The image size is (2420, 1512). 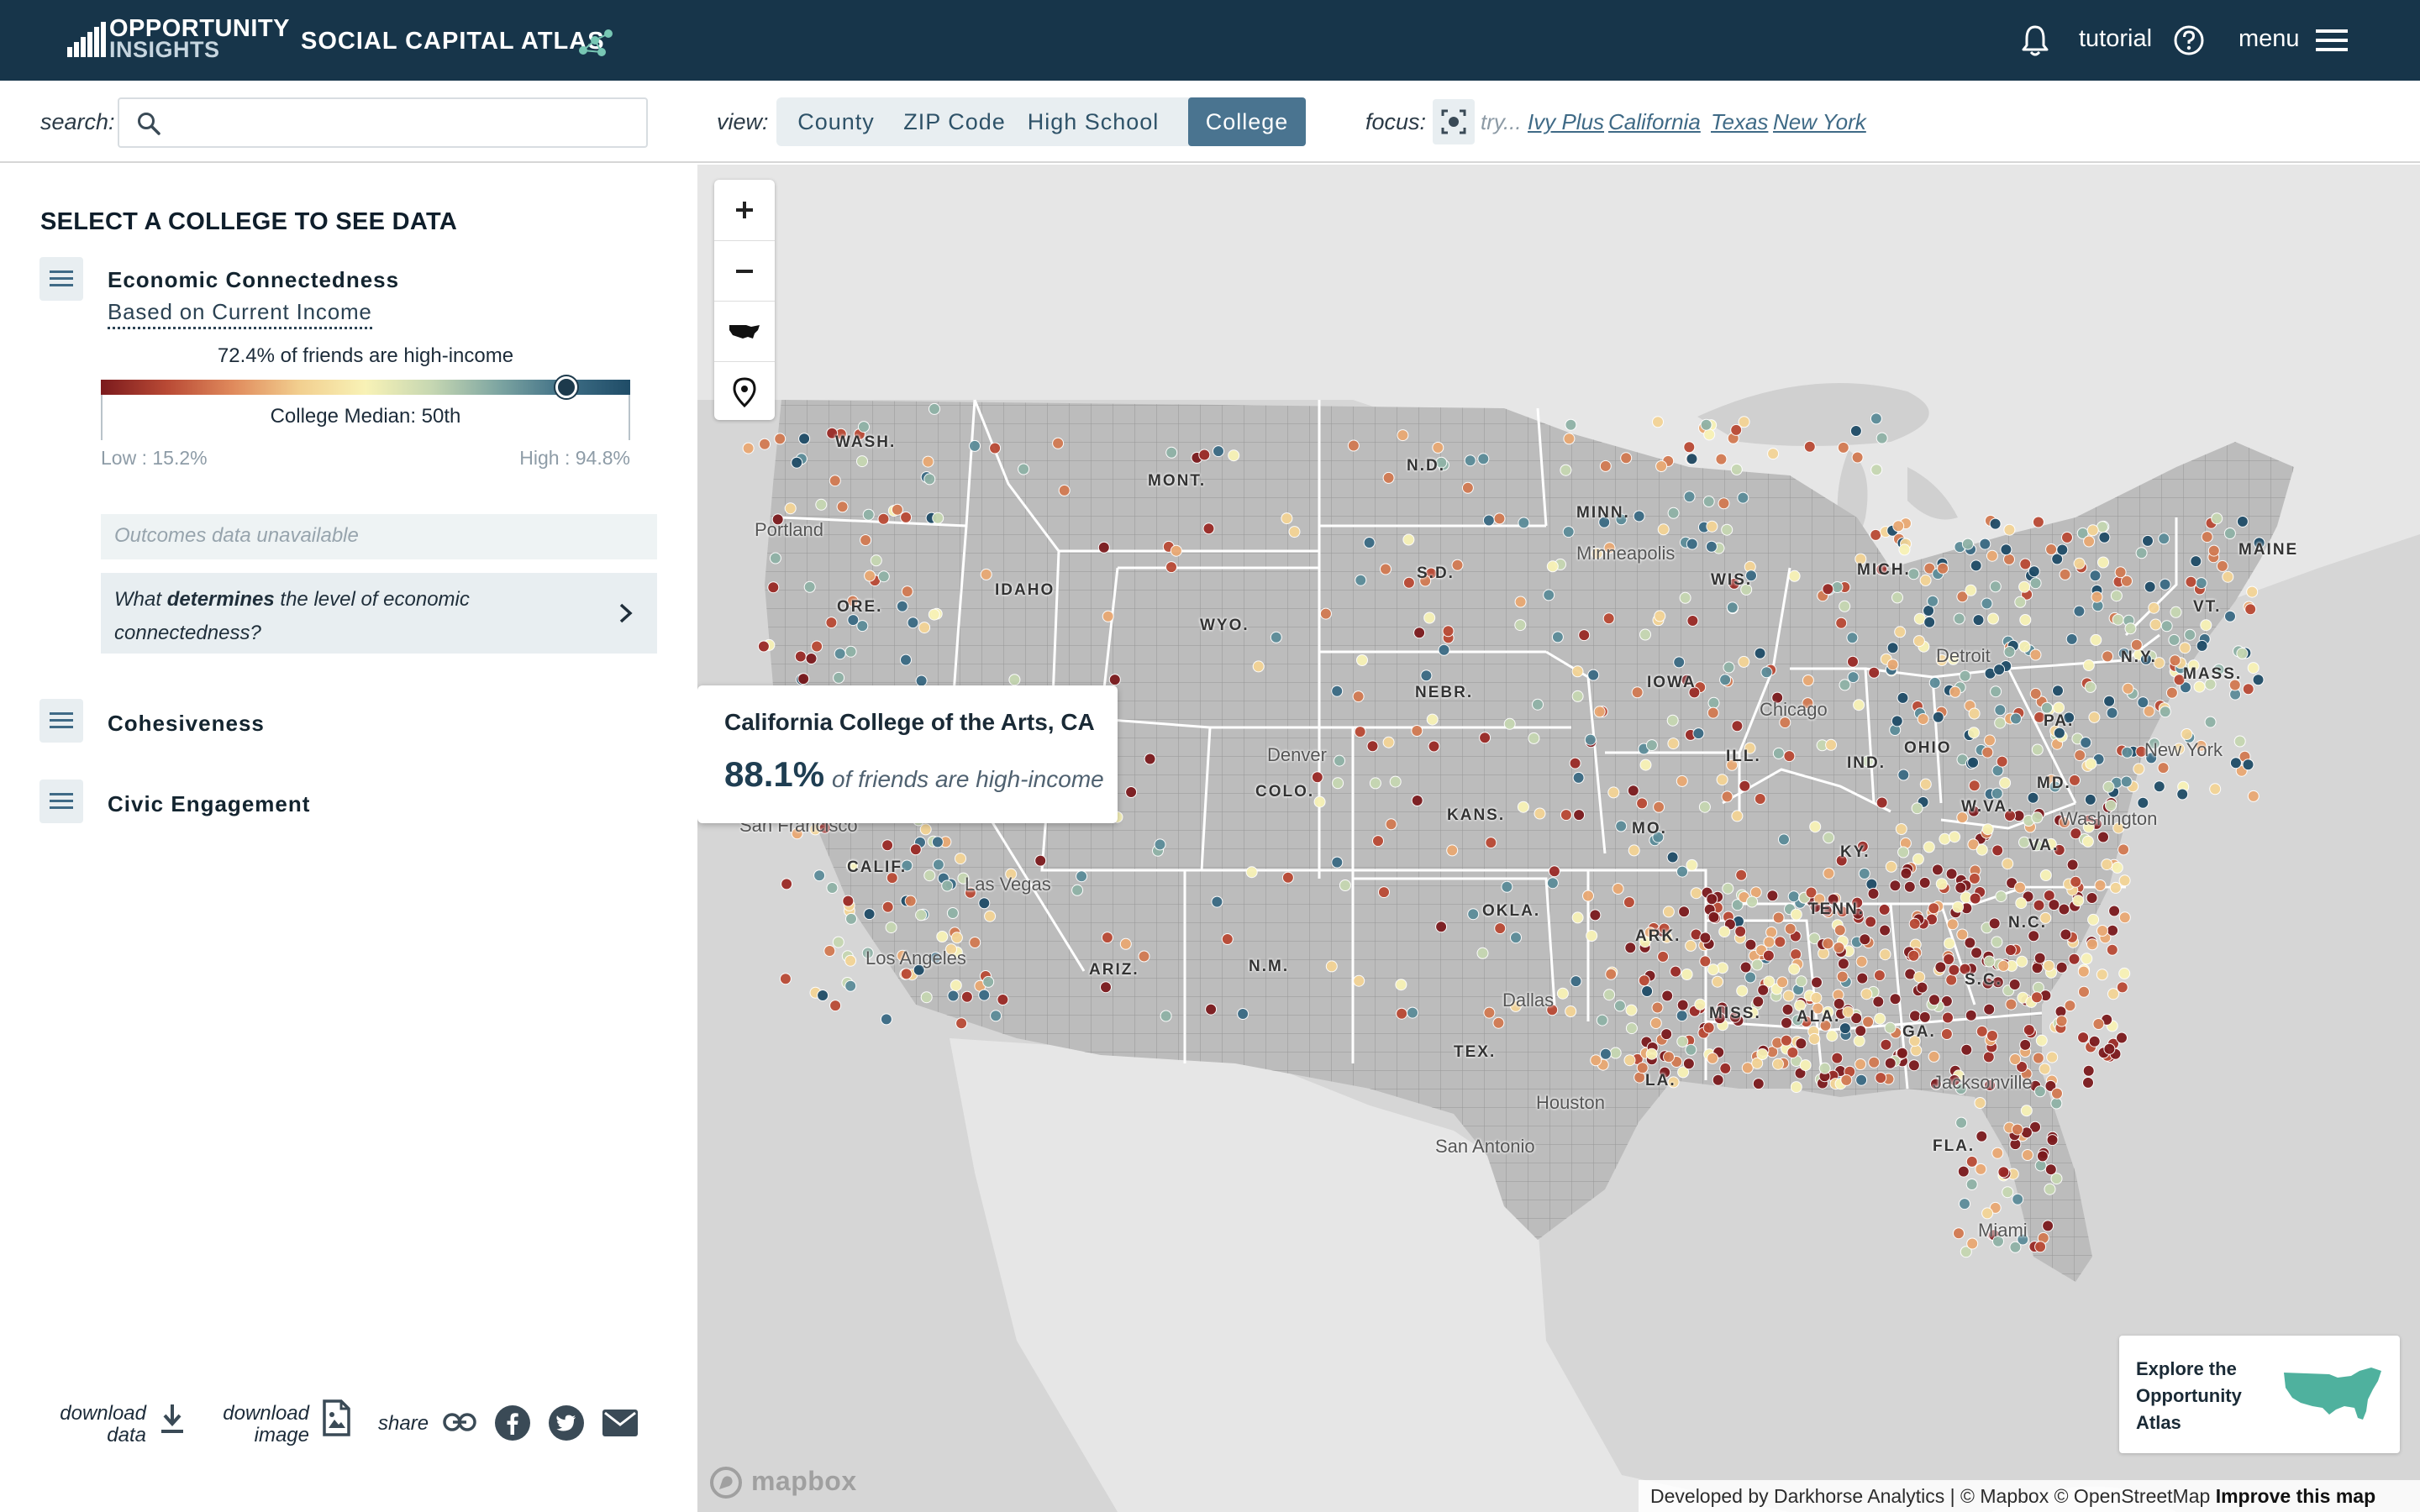 What do you see at coordinates (1654, 121) in the screenshot?
I see `quick-link-california: California` at bounding box center [1654, 121].